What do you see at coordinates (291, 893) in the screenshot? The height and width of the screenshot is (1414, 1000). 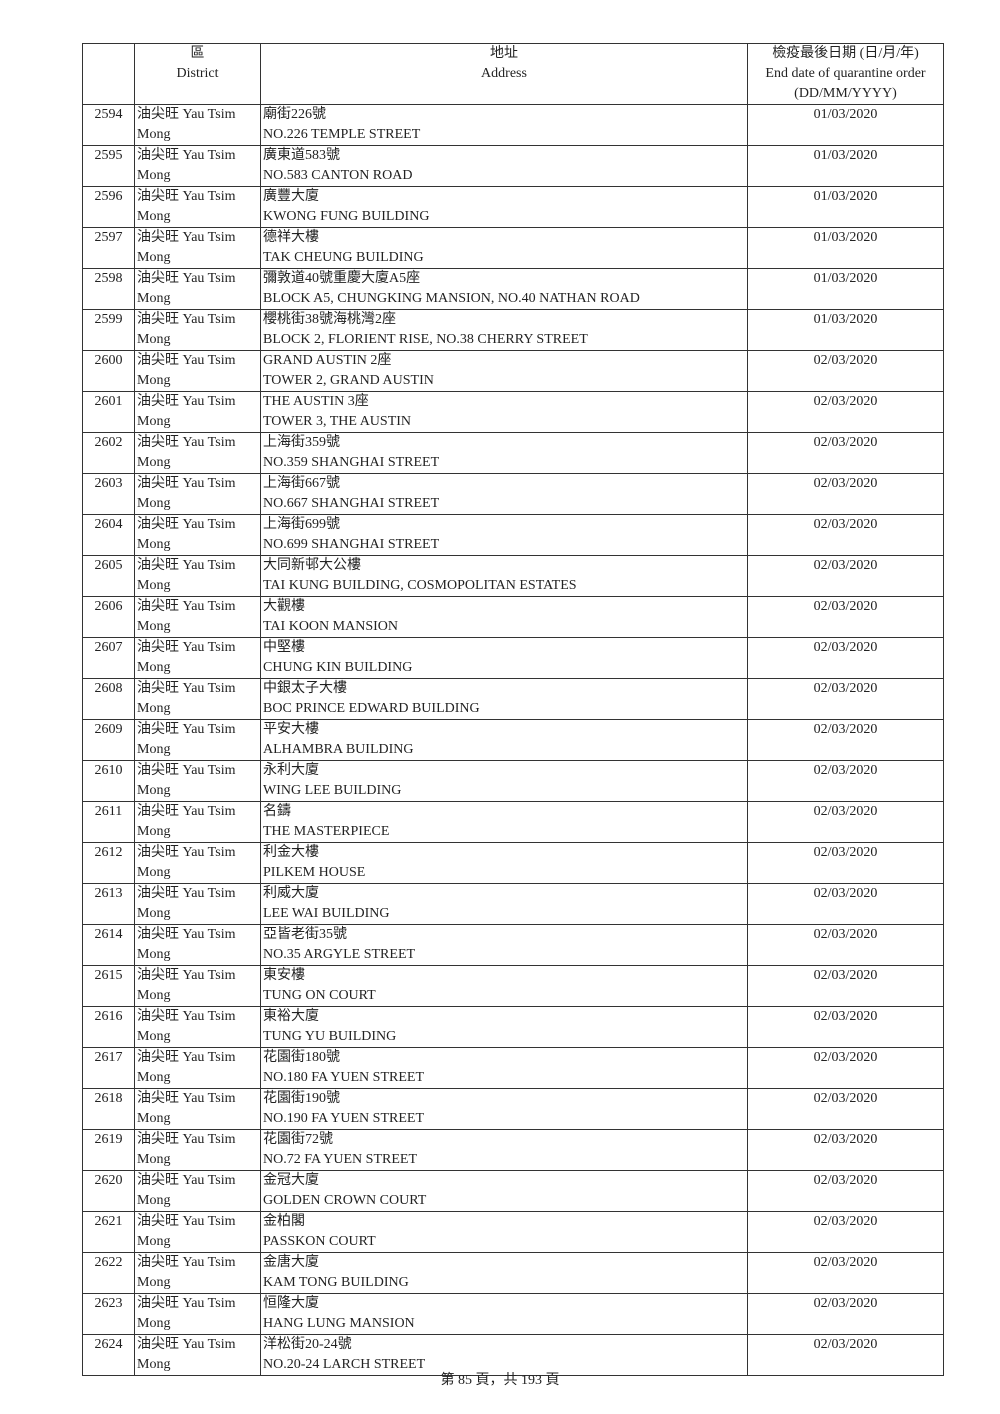 I see `address-zh: 利威大廈` at bounding box center [291, 893].